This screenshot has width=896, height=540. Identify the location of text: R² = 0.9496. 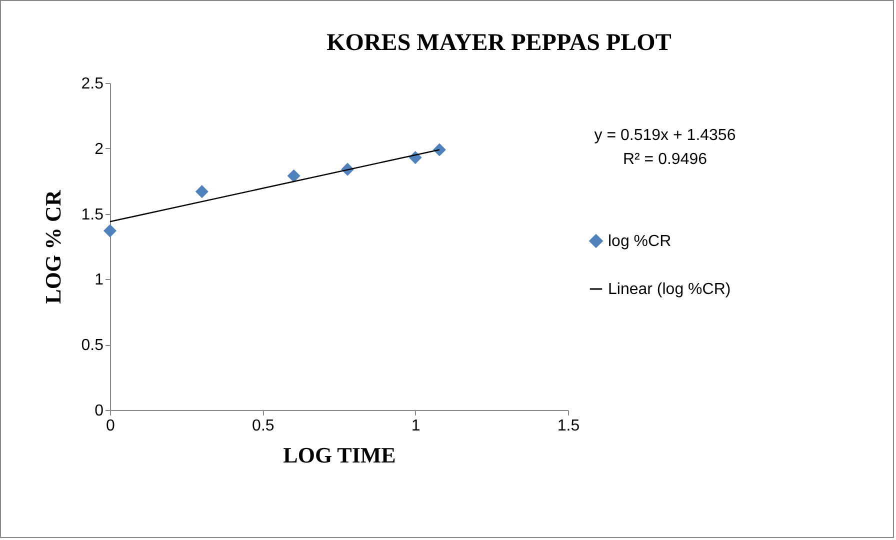
(665, 159).